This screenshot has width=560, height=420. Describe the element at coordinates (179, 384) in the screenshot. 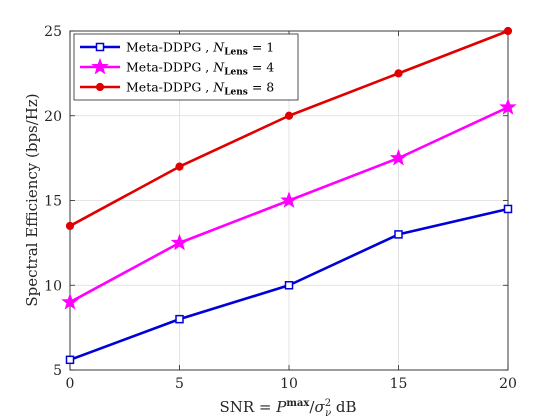

I see `x-tick-label: 5` at that location.